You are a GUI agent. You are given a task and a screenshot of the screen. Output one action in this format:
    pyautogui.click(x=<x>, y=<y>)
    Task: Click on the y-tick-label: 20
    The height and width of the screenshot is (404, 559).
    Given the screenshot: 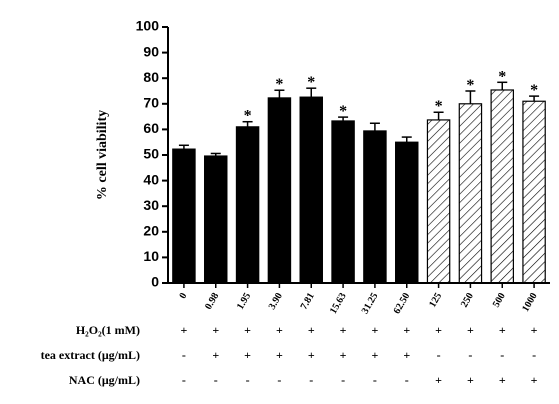 What is the action you would take?
    pyautogui.click(x=151, y=231)
    